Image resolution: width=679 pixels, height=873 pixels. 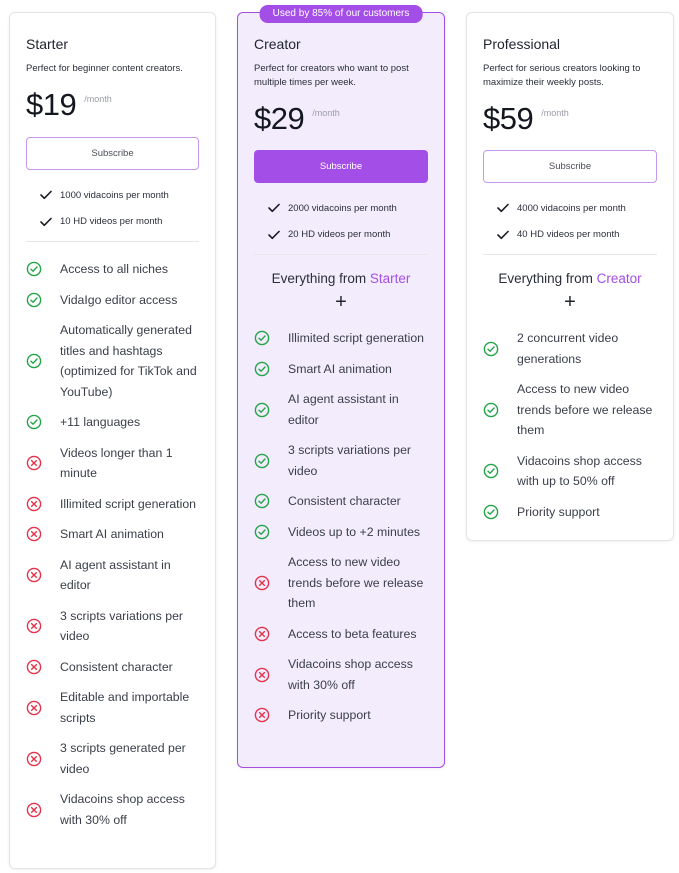 I want to click on everything-from: Everything from Starter, so click(x=341, y=279).